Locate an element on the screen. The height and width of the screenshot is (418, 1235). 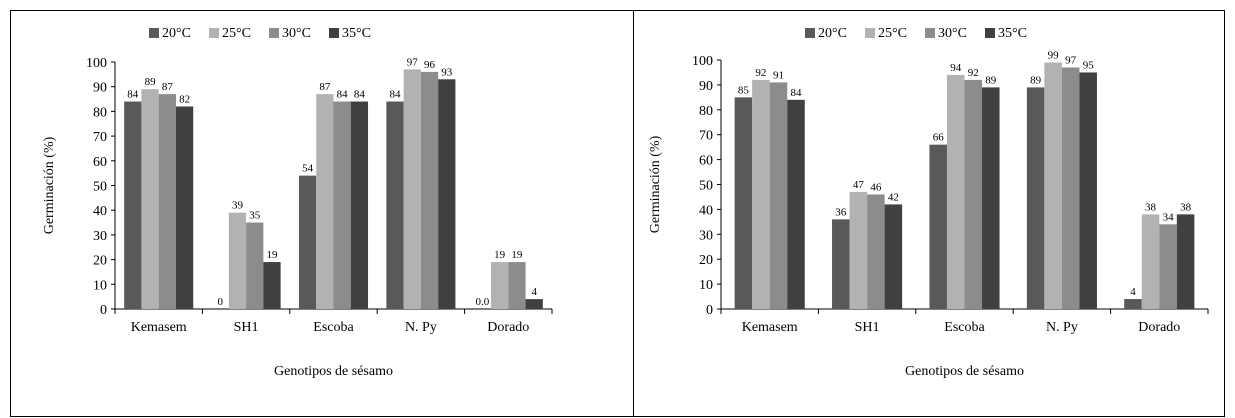
data-label: 36 is located at coordinates (841, 212).